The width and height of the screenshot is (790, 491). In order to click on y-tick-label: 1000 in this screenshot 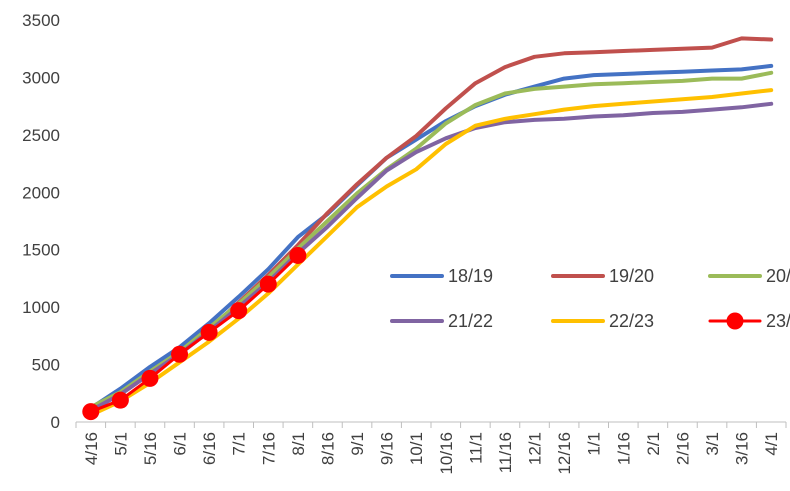, I will do `click(41, 307)`.